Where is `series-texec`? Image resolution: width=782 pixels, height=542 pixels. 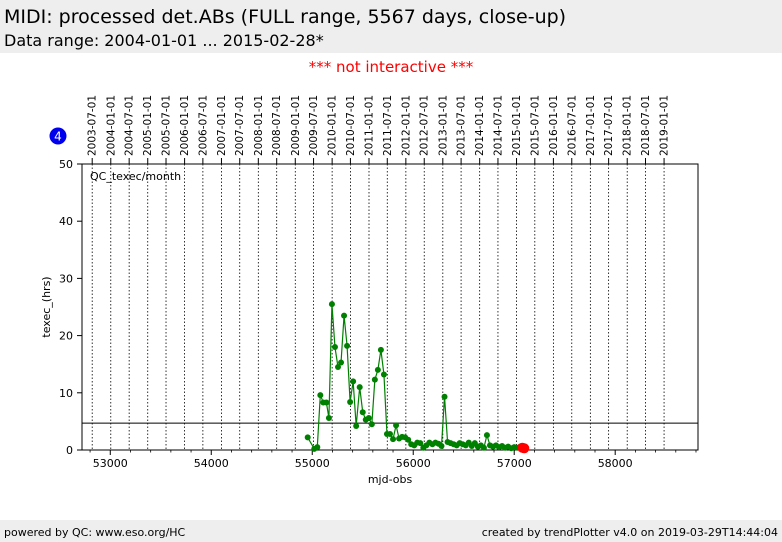 series-texec is located at coordinates (414, 376).